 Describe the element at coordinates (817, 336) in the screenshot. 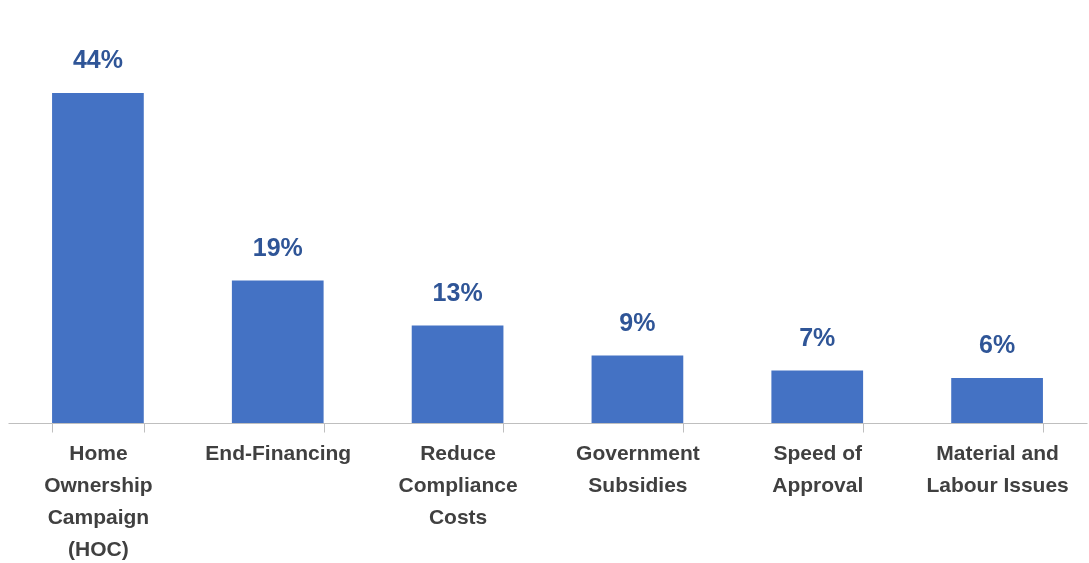

I see `data-label: 7%` at that location.